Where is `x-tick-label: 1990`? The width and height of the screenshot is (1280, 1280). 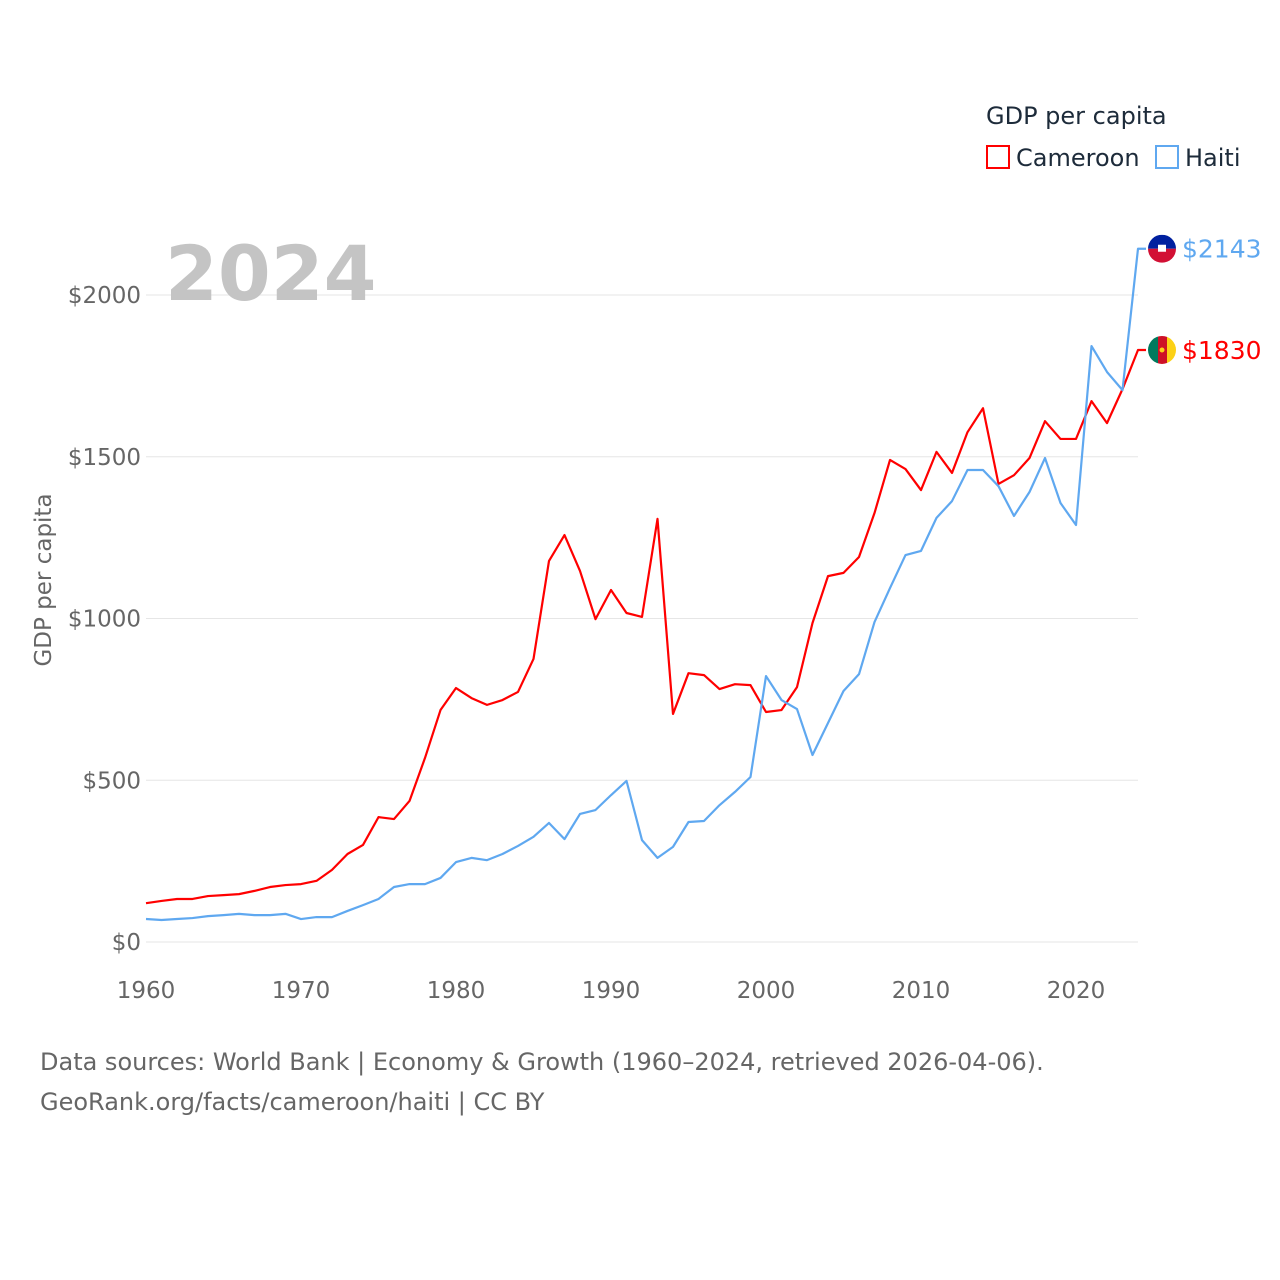
x-tick-label: 1990 is located at coordinates (611, 991).